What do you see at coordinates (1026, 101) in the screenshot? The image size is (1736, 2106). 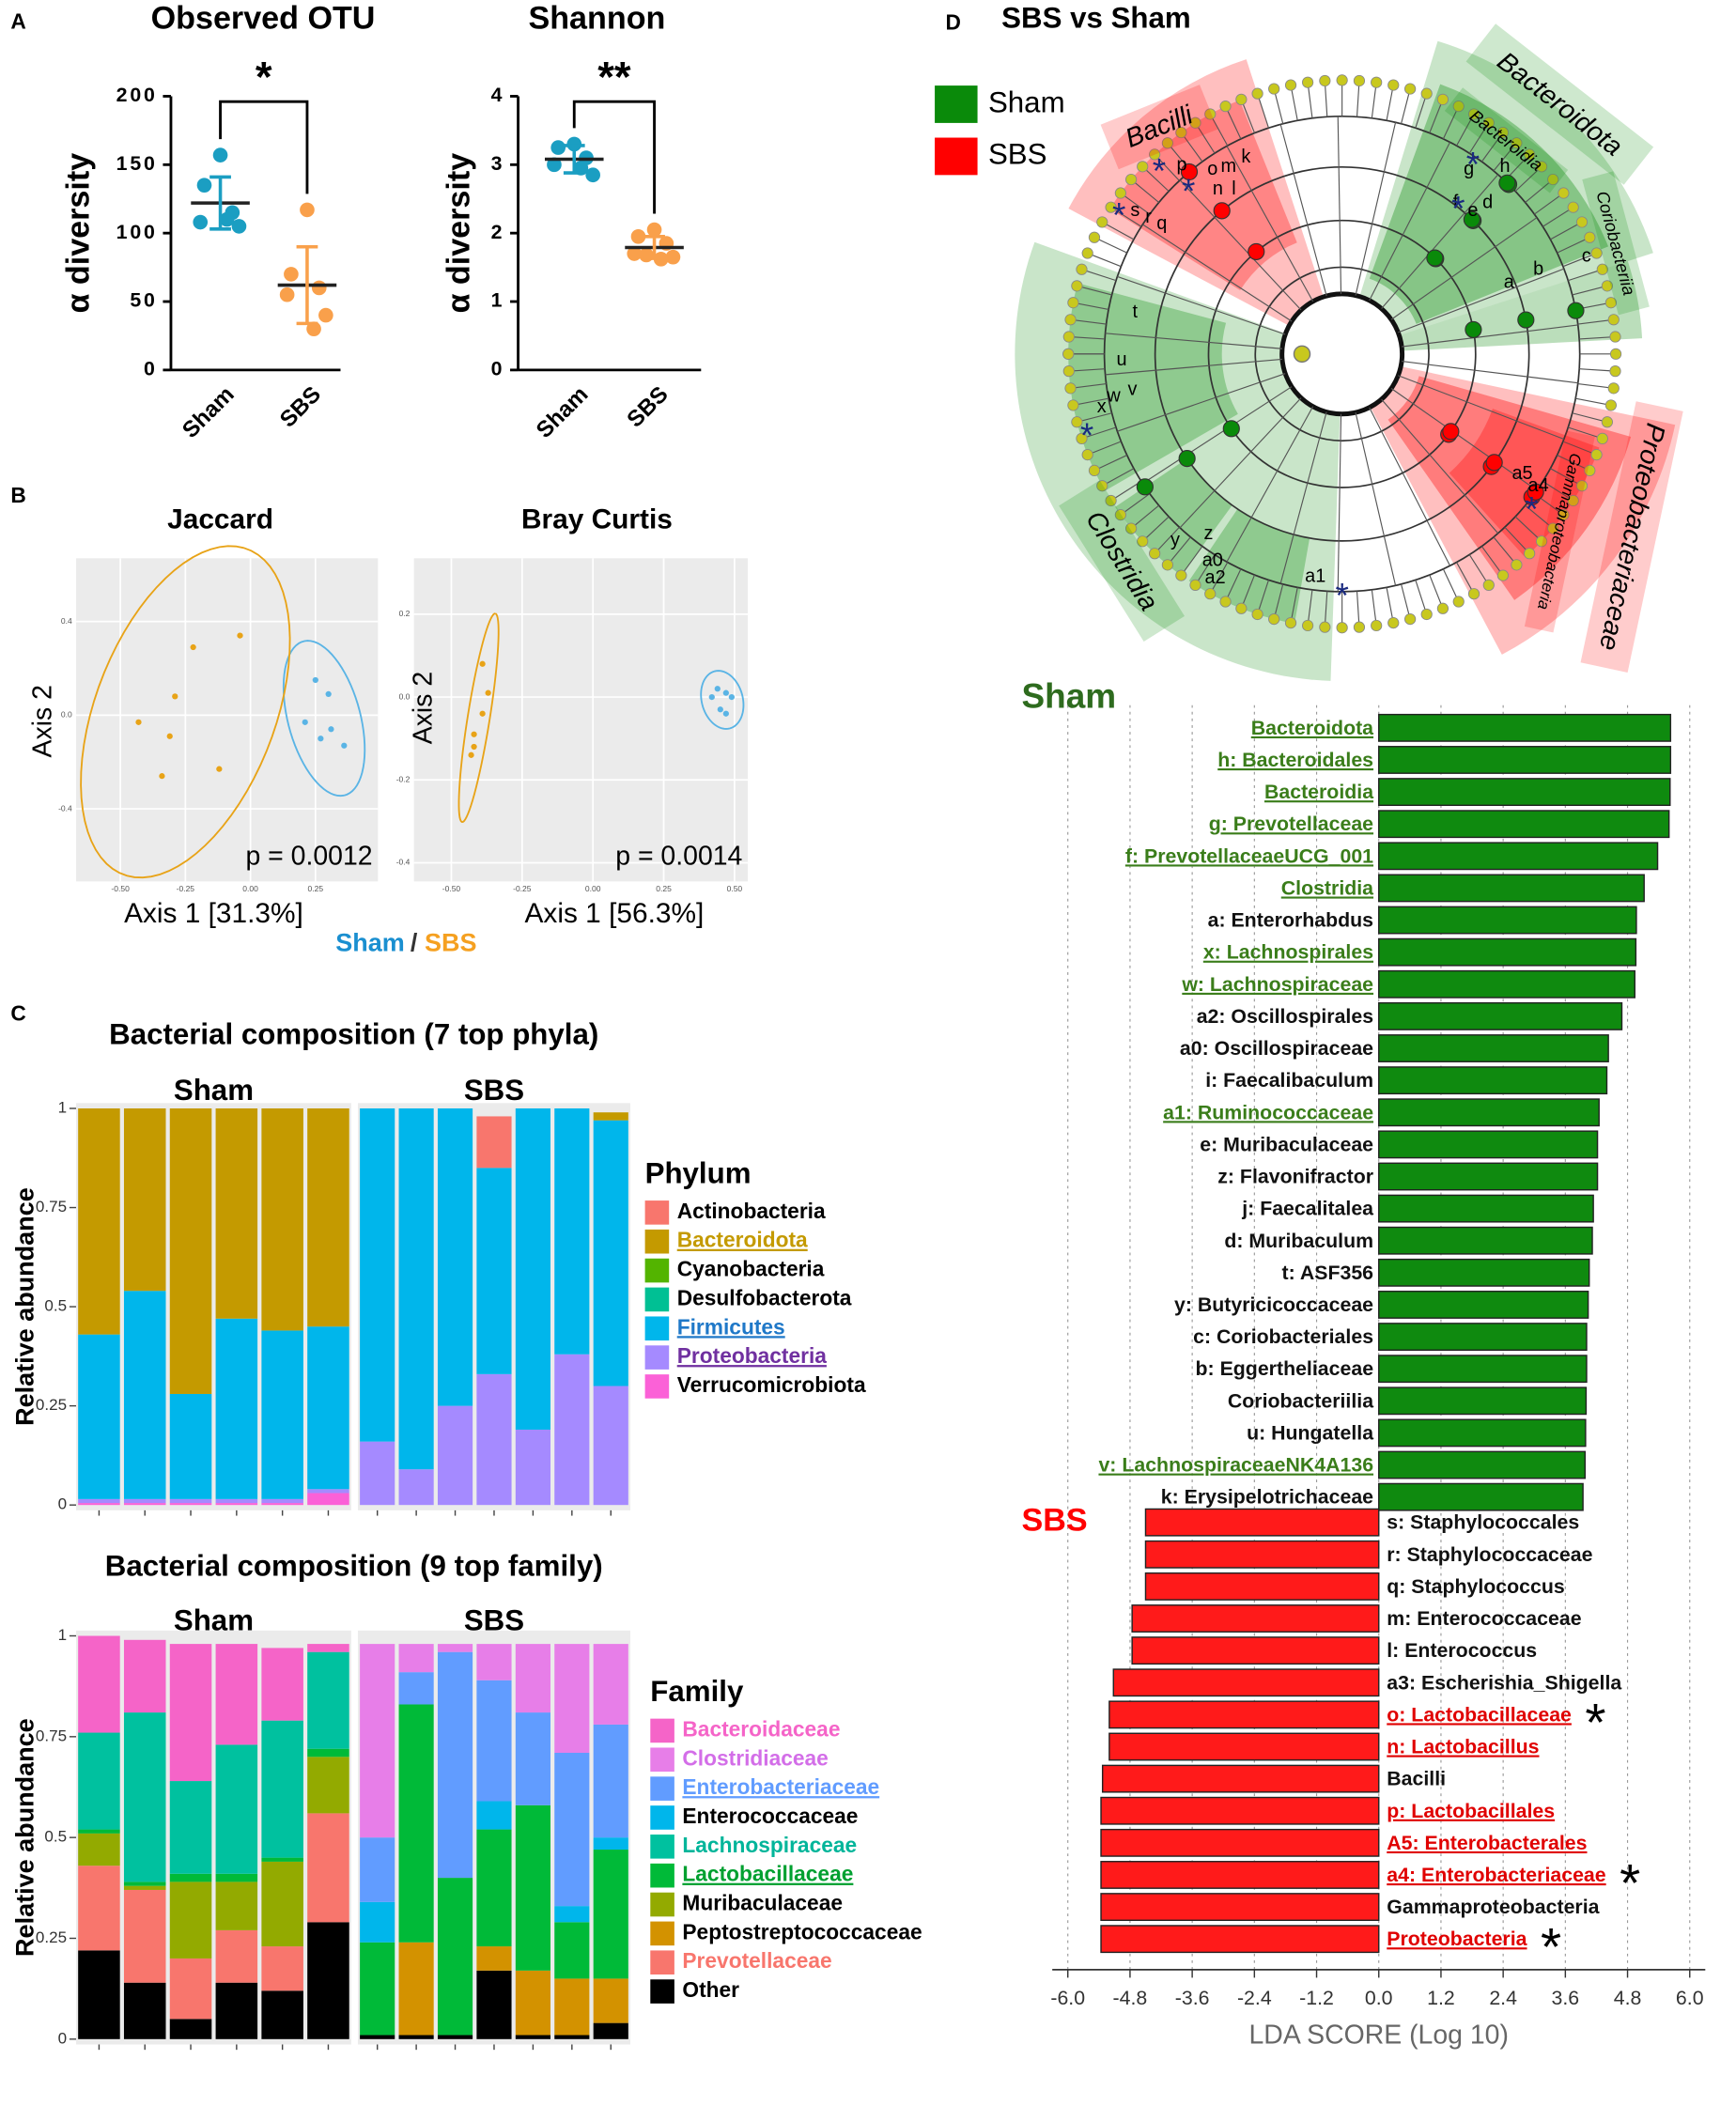 I see `legend-label: Sham` at bounding box center [1026, 101].